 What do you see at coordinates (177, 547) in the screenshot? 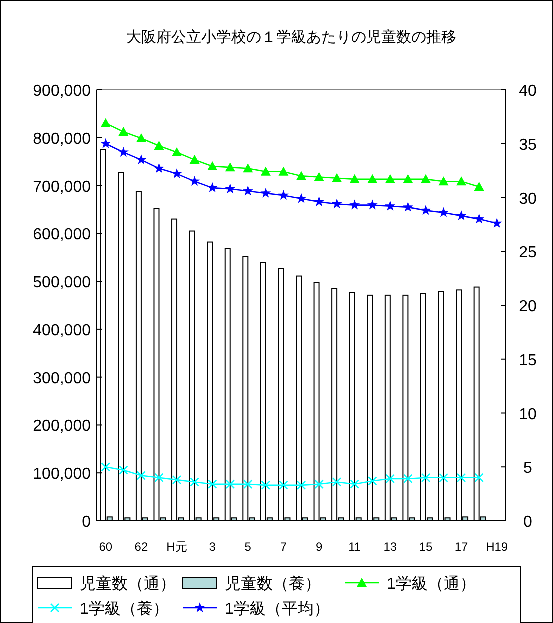
I see `x-tick-label: H元` at bounding box center [177, 547].